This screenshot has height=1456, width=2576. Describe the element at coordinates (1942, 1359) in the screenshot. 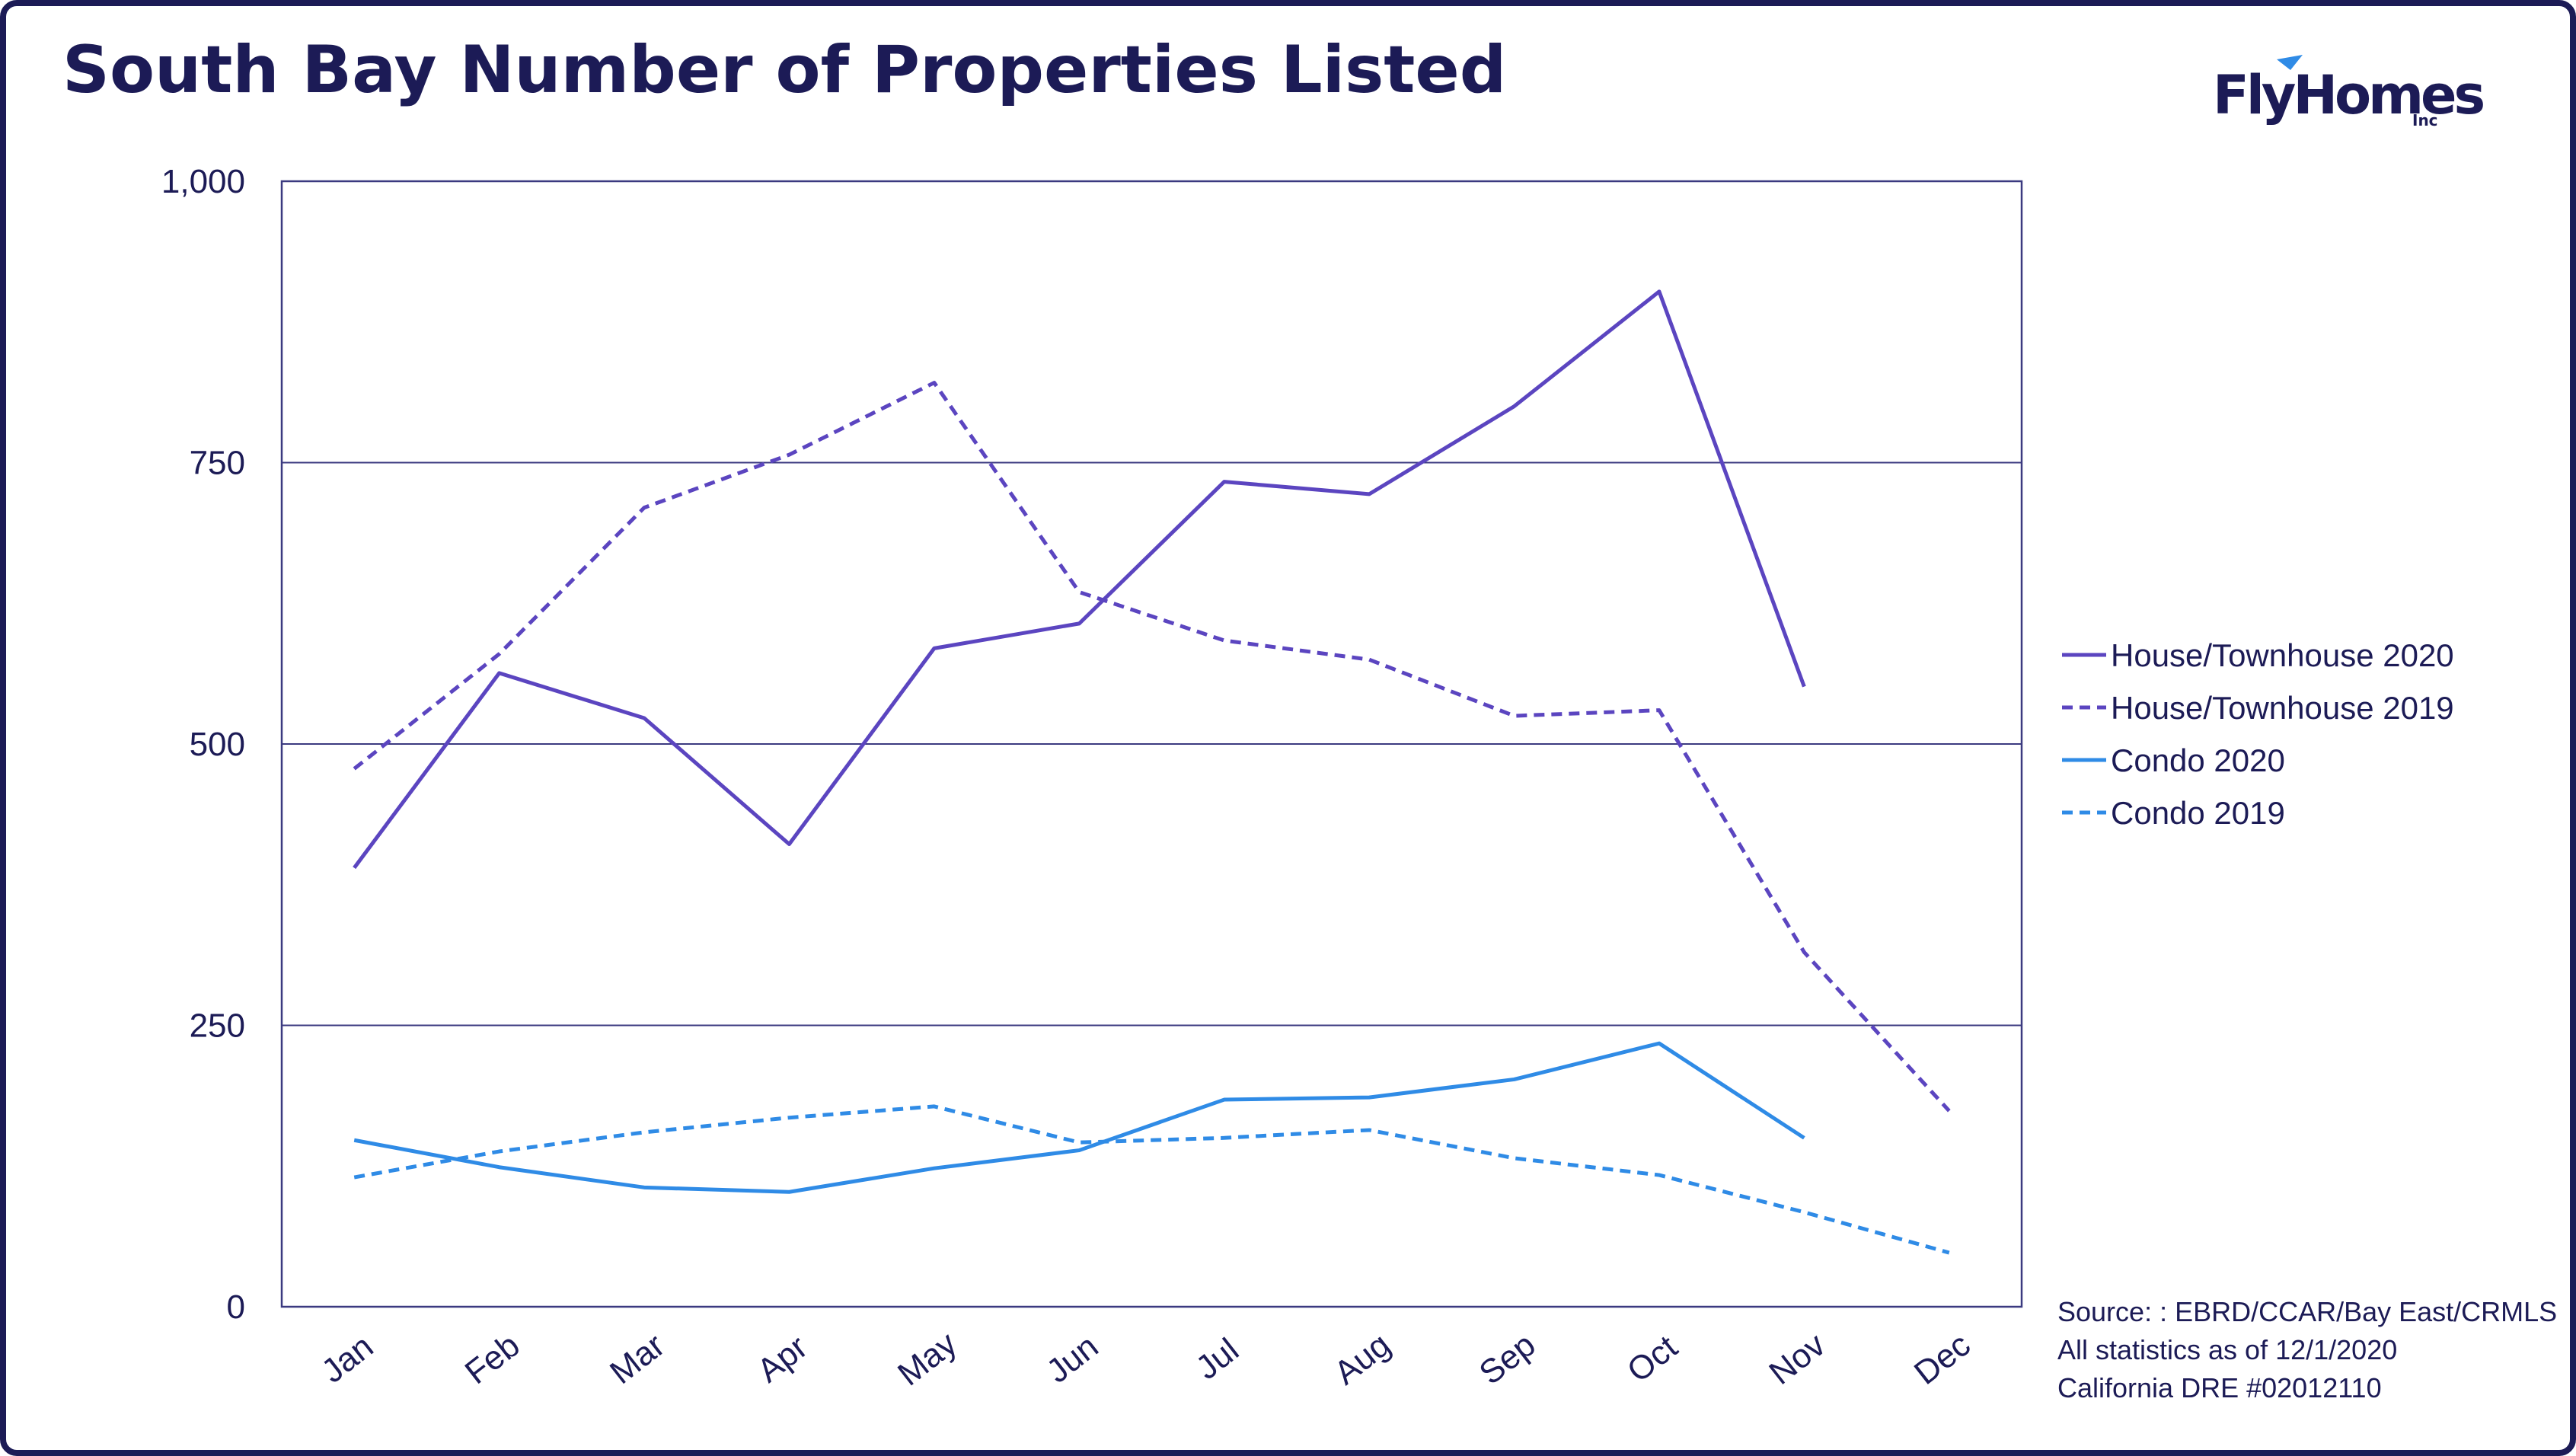

I see `x-tick-label: Dec` at that location.